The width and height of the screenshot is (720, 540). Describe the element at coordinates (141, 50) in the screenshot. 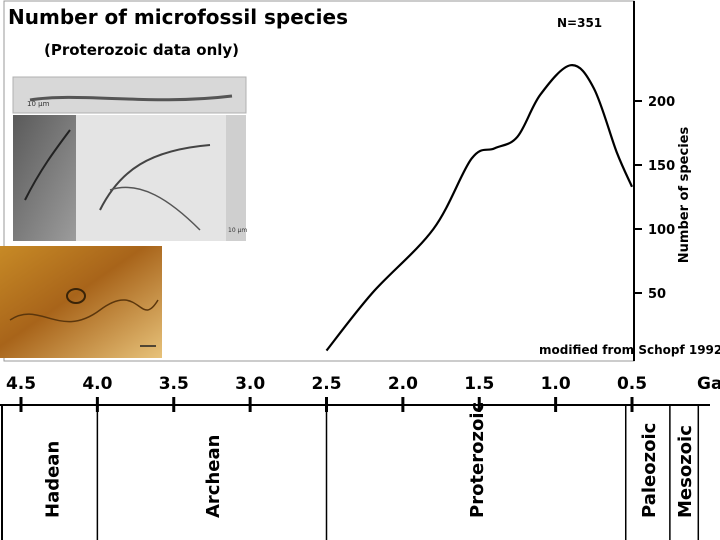

I see `chart-subtitle: (Proterozoic data only)` at that location.